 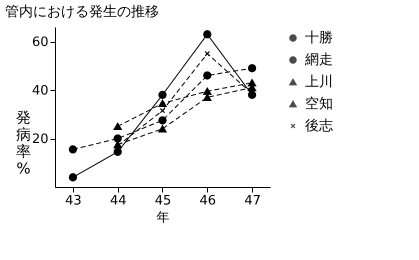 I want to click on legend-label: 上川, so click(x=319, y=82).